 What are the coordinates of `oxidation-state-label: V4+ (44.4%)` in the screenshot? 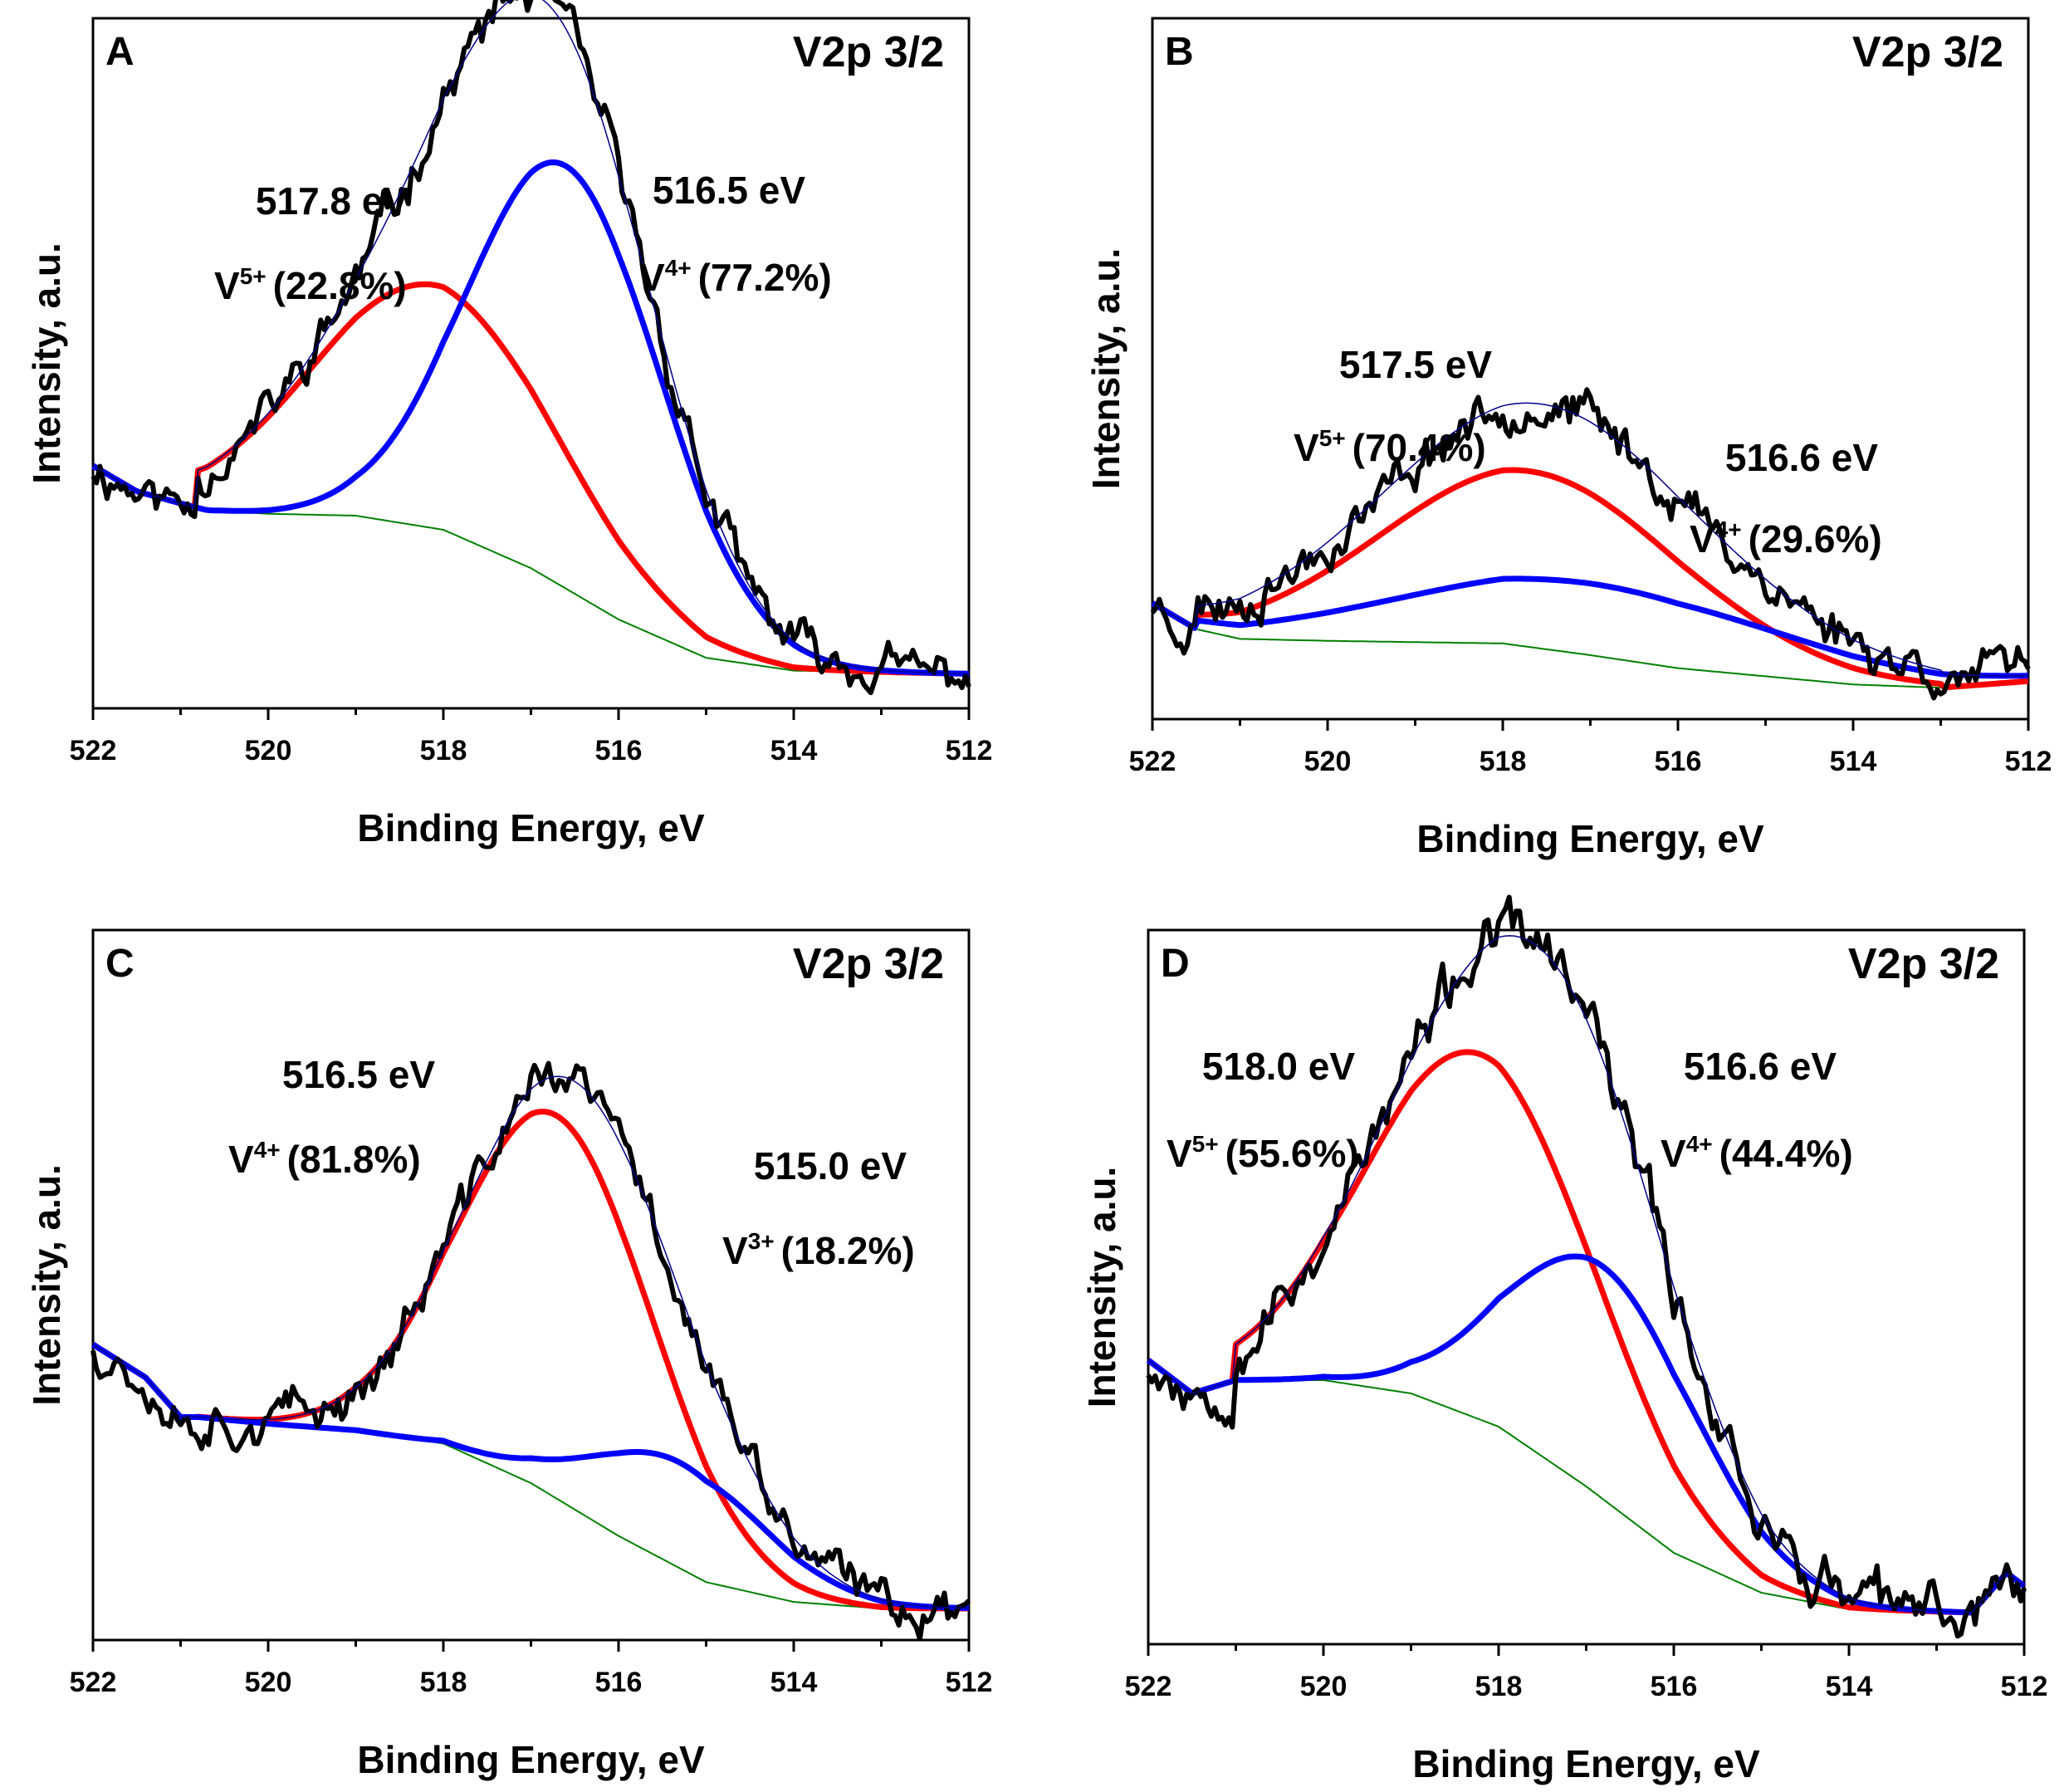 It's located at (1757, 1153).